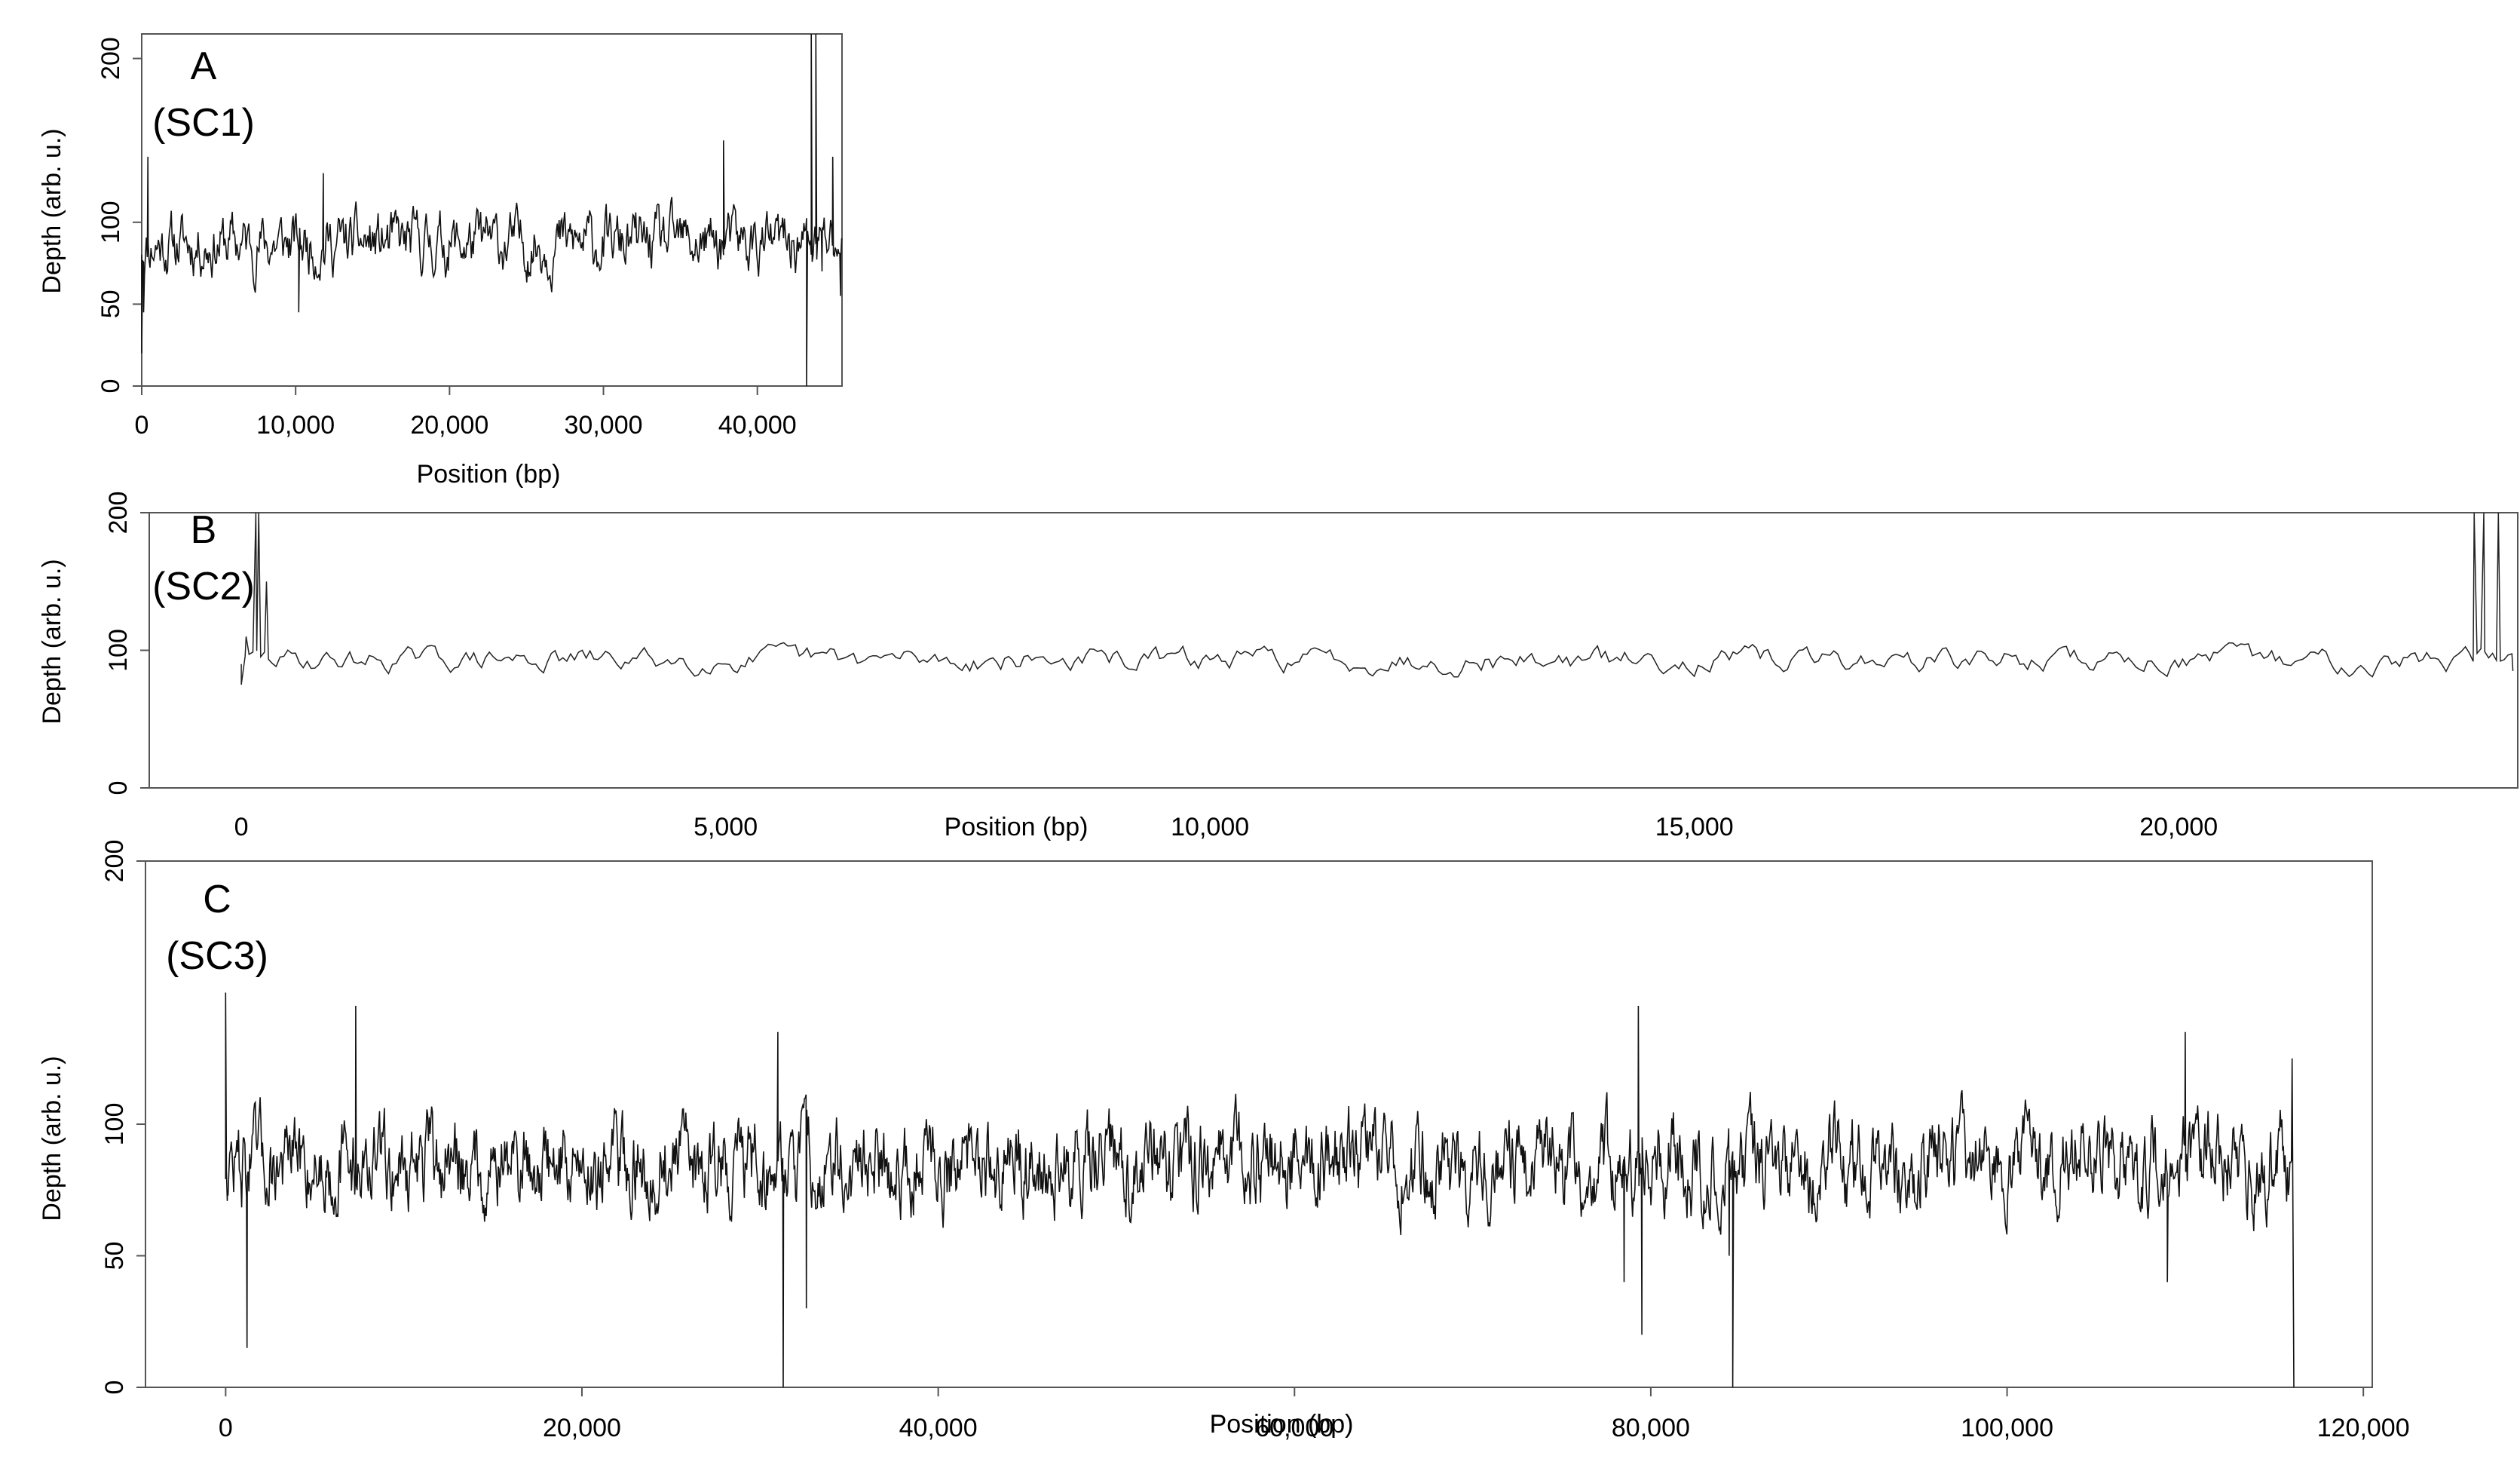 The image size is (2520, 1468). Describe the element at coordinates (52, 641) in the screenshot. I see `panel-b-y-axis-title: Depth (arb. u.)` at that location.